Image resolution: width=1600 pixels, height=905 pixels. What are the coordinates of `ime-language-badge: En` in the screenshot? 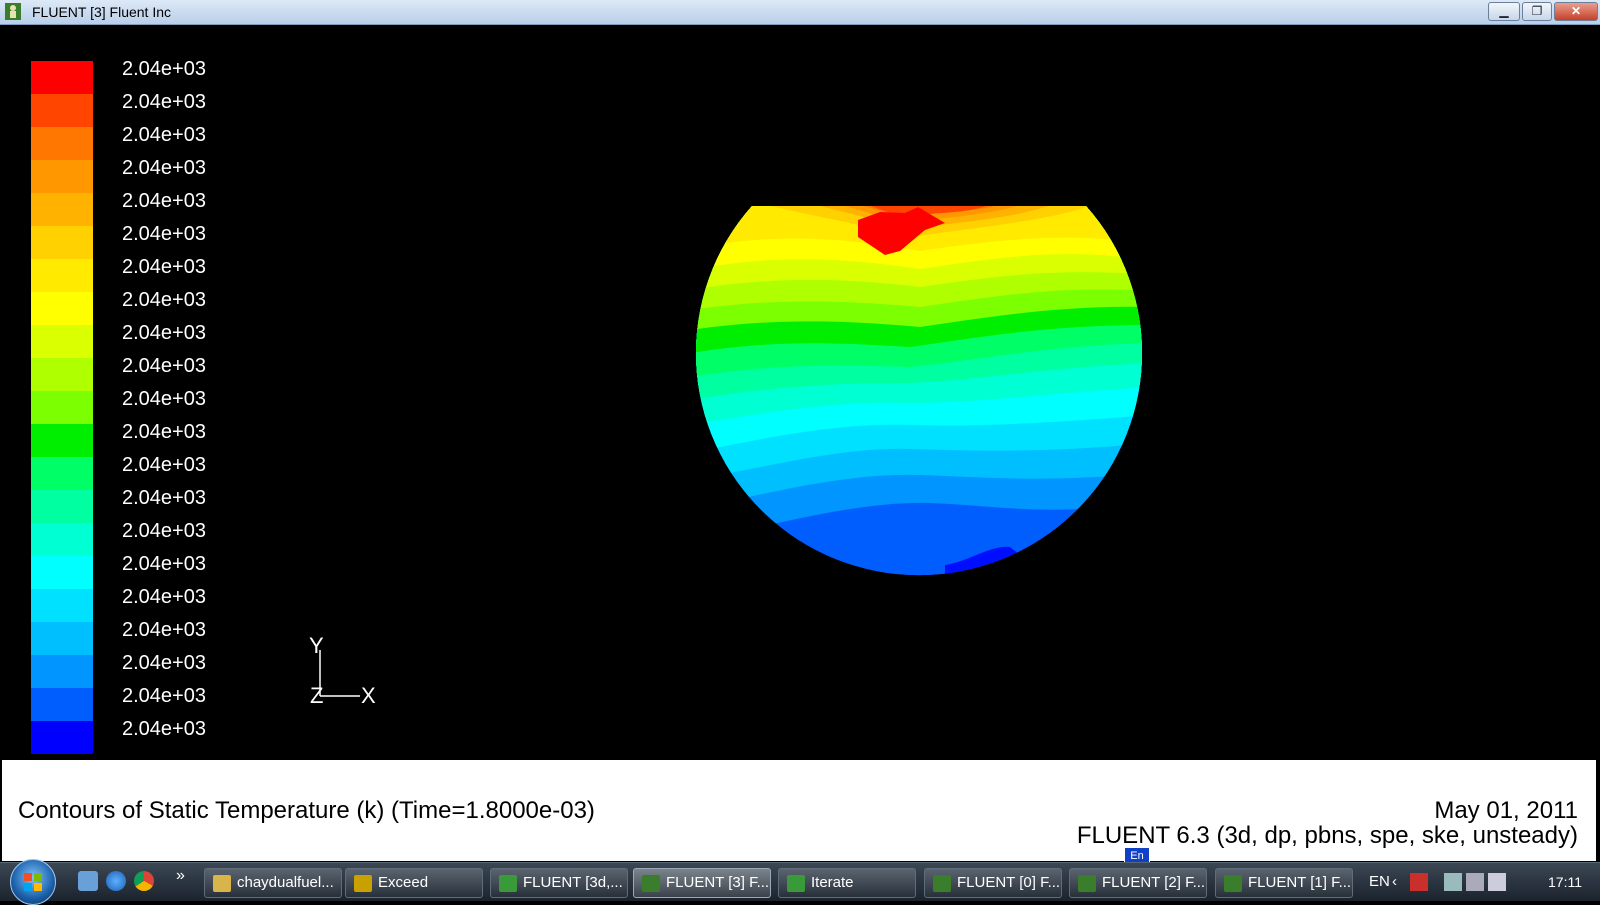 It's located at (1137, 856).